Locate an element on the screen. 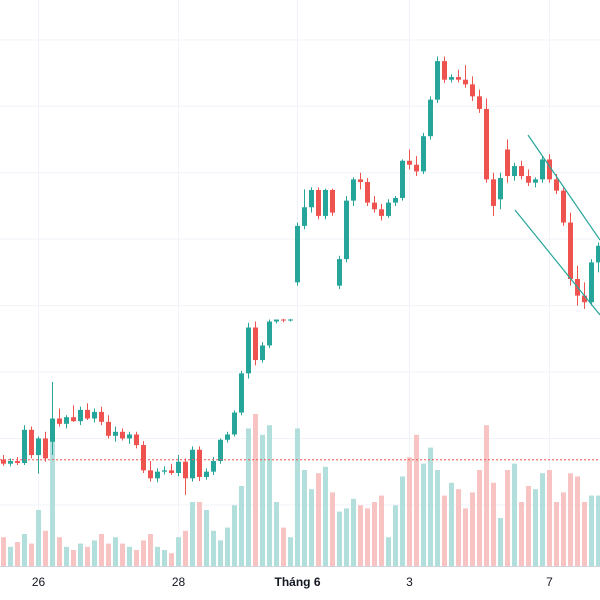 The width and height of the screenshot is (600, 600). x-tick-label: 3 is located at coordinates (409, 582).